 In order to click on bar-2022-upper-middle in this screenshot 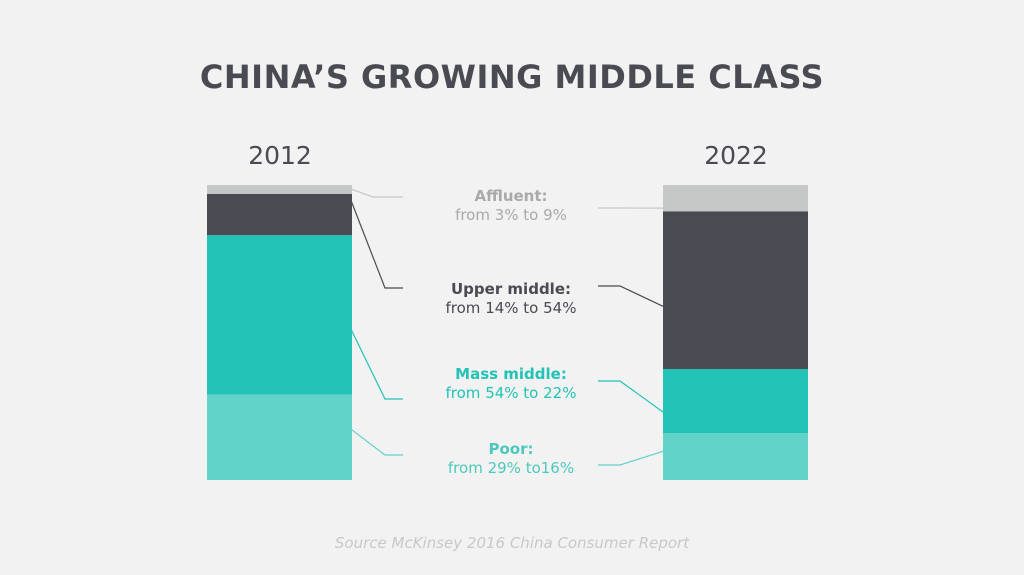, I will do `click(735, 290)`.